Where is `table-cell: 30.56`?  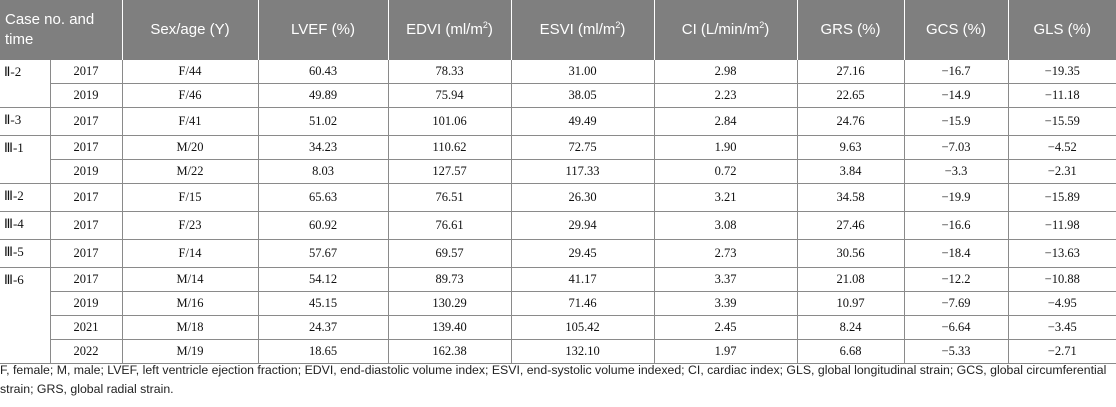 table-cell: 30.56 is located at coordinates (851, 253).